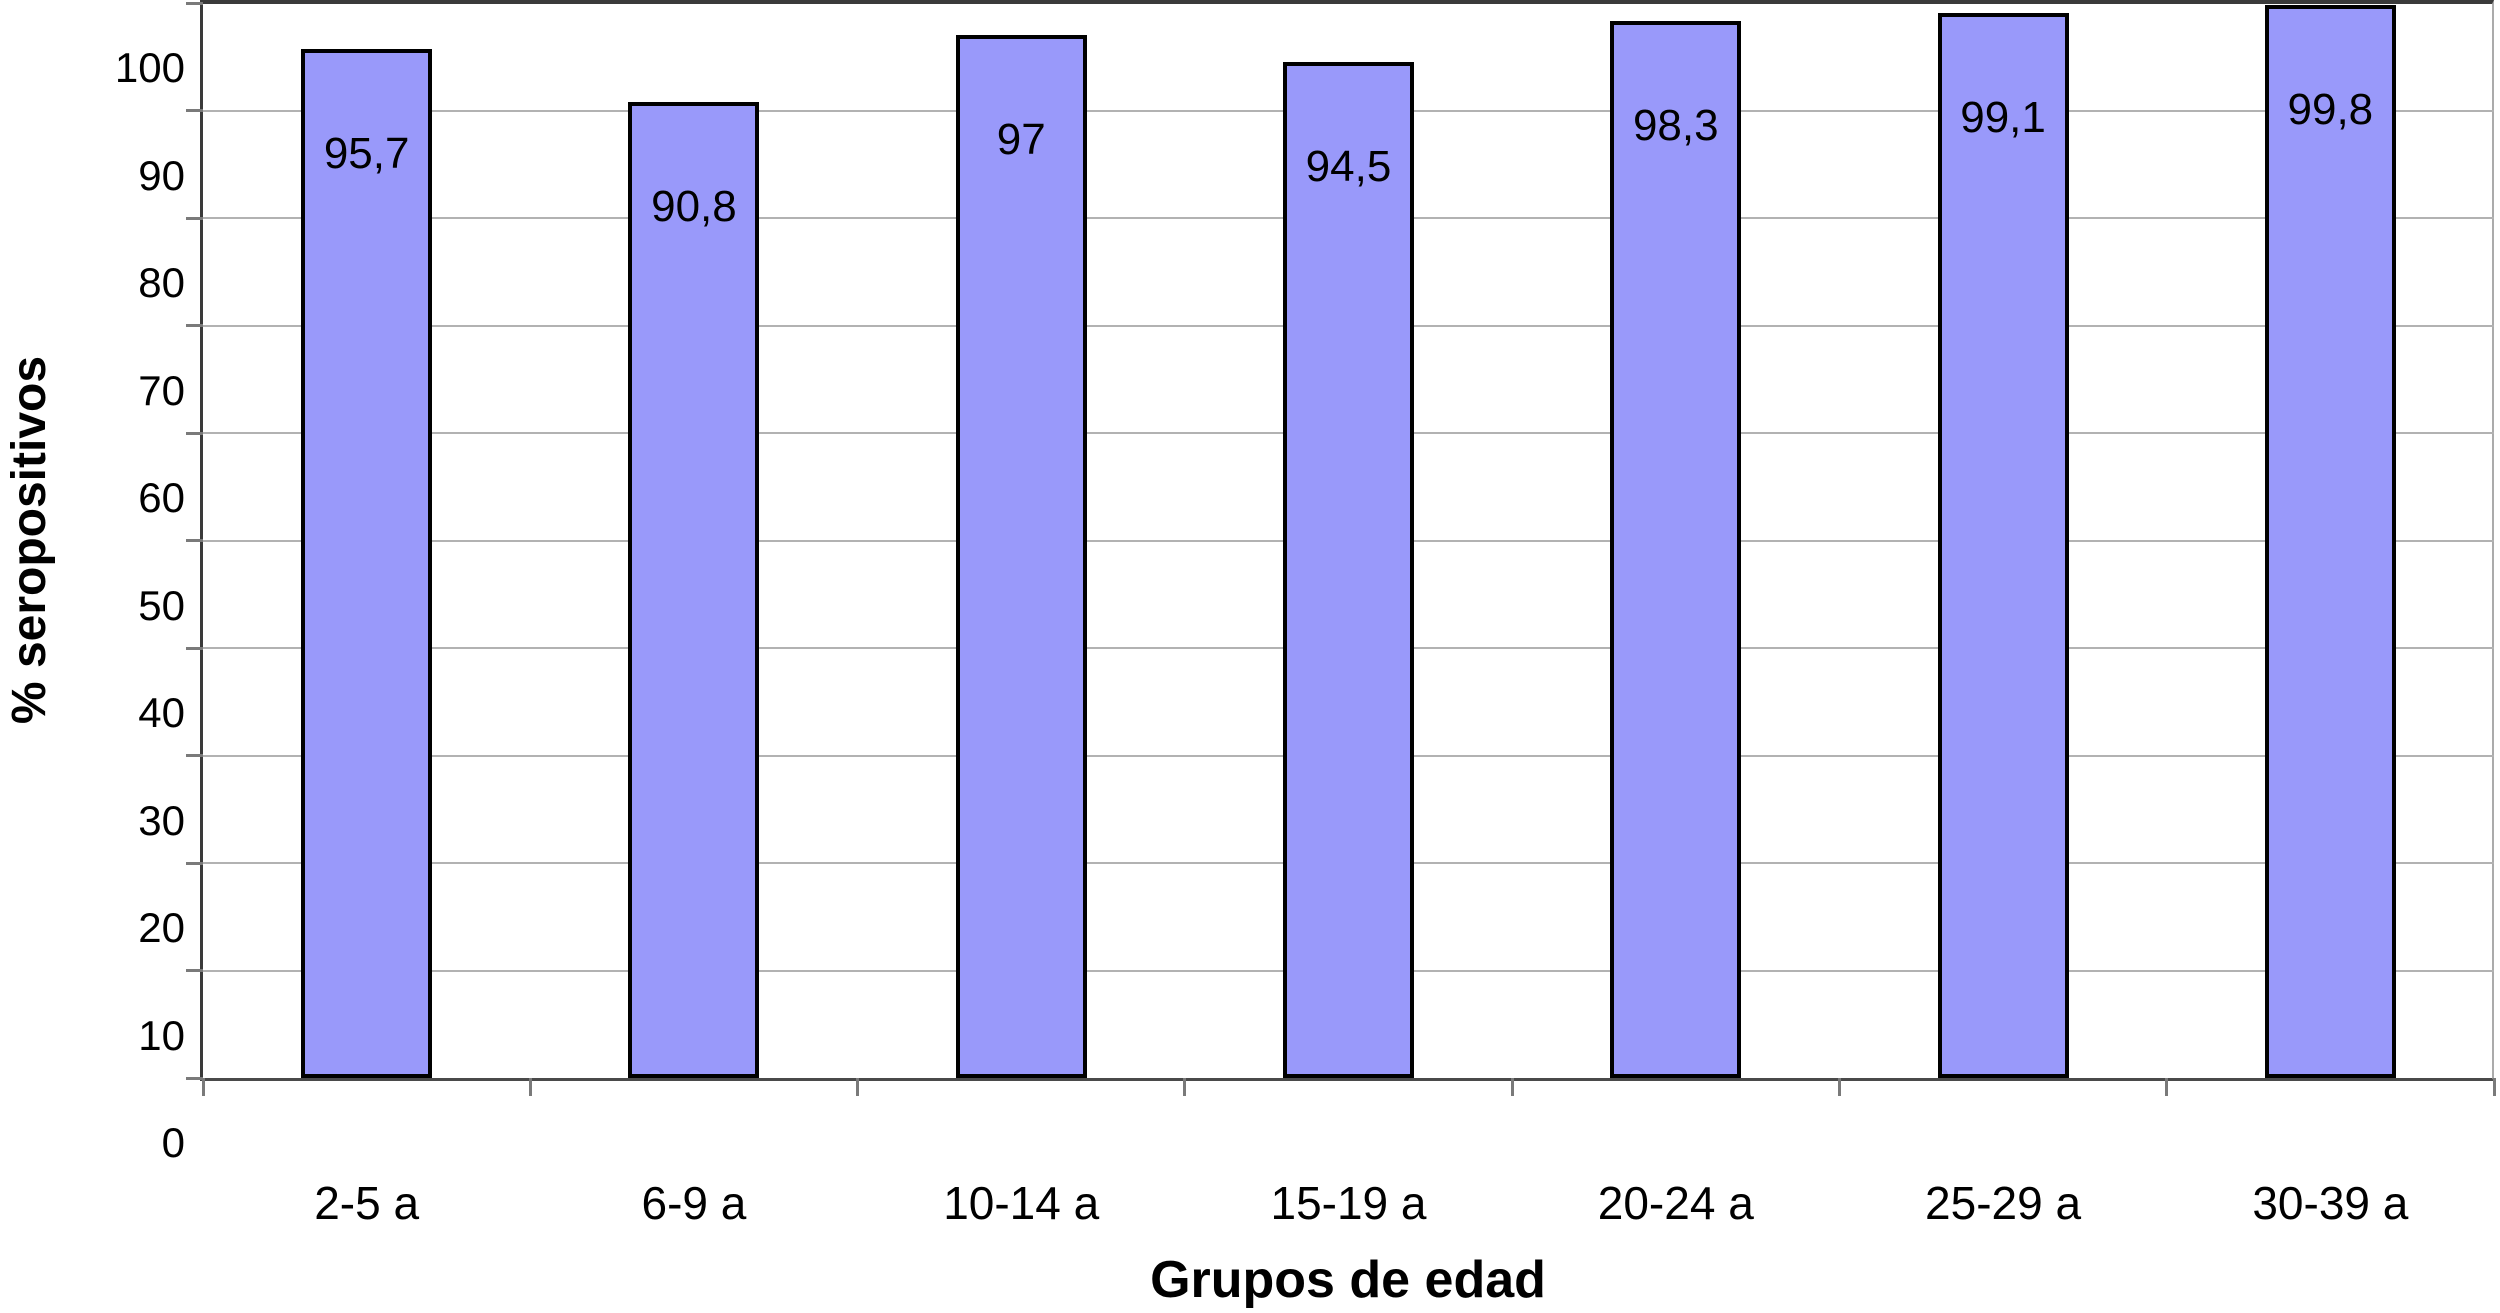  What do you see at coordinates (367, 1203) in the screenshot?
I see `x-tick-label: 2-5 a` at bounding box center [367, 1203].